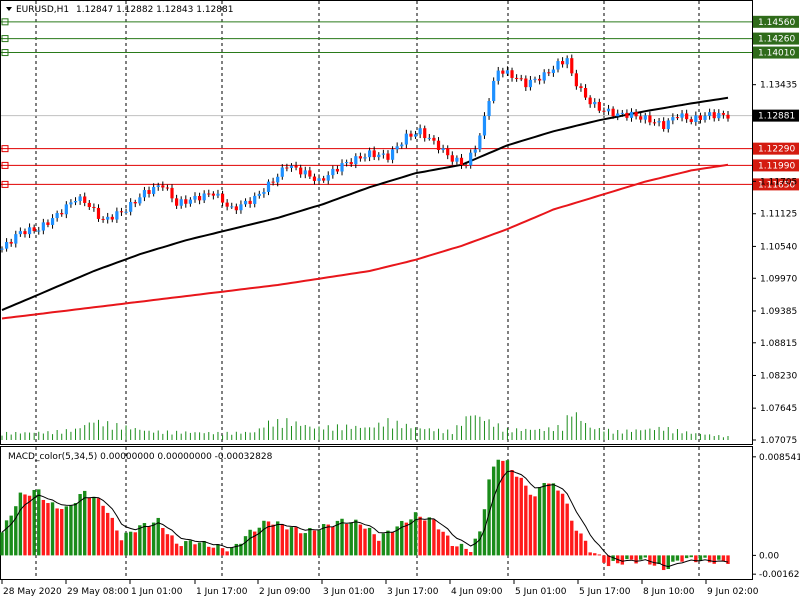  What do you see at coordinates (222, 592) in the screenshot?
I see `time-tick-label: 1 Jun 17:00` at bounding box center [222, 592].